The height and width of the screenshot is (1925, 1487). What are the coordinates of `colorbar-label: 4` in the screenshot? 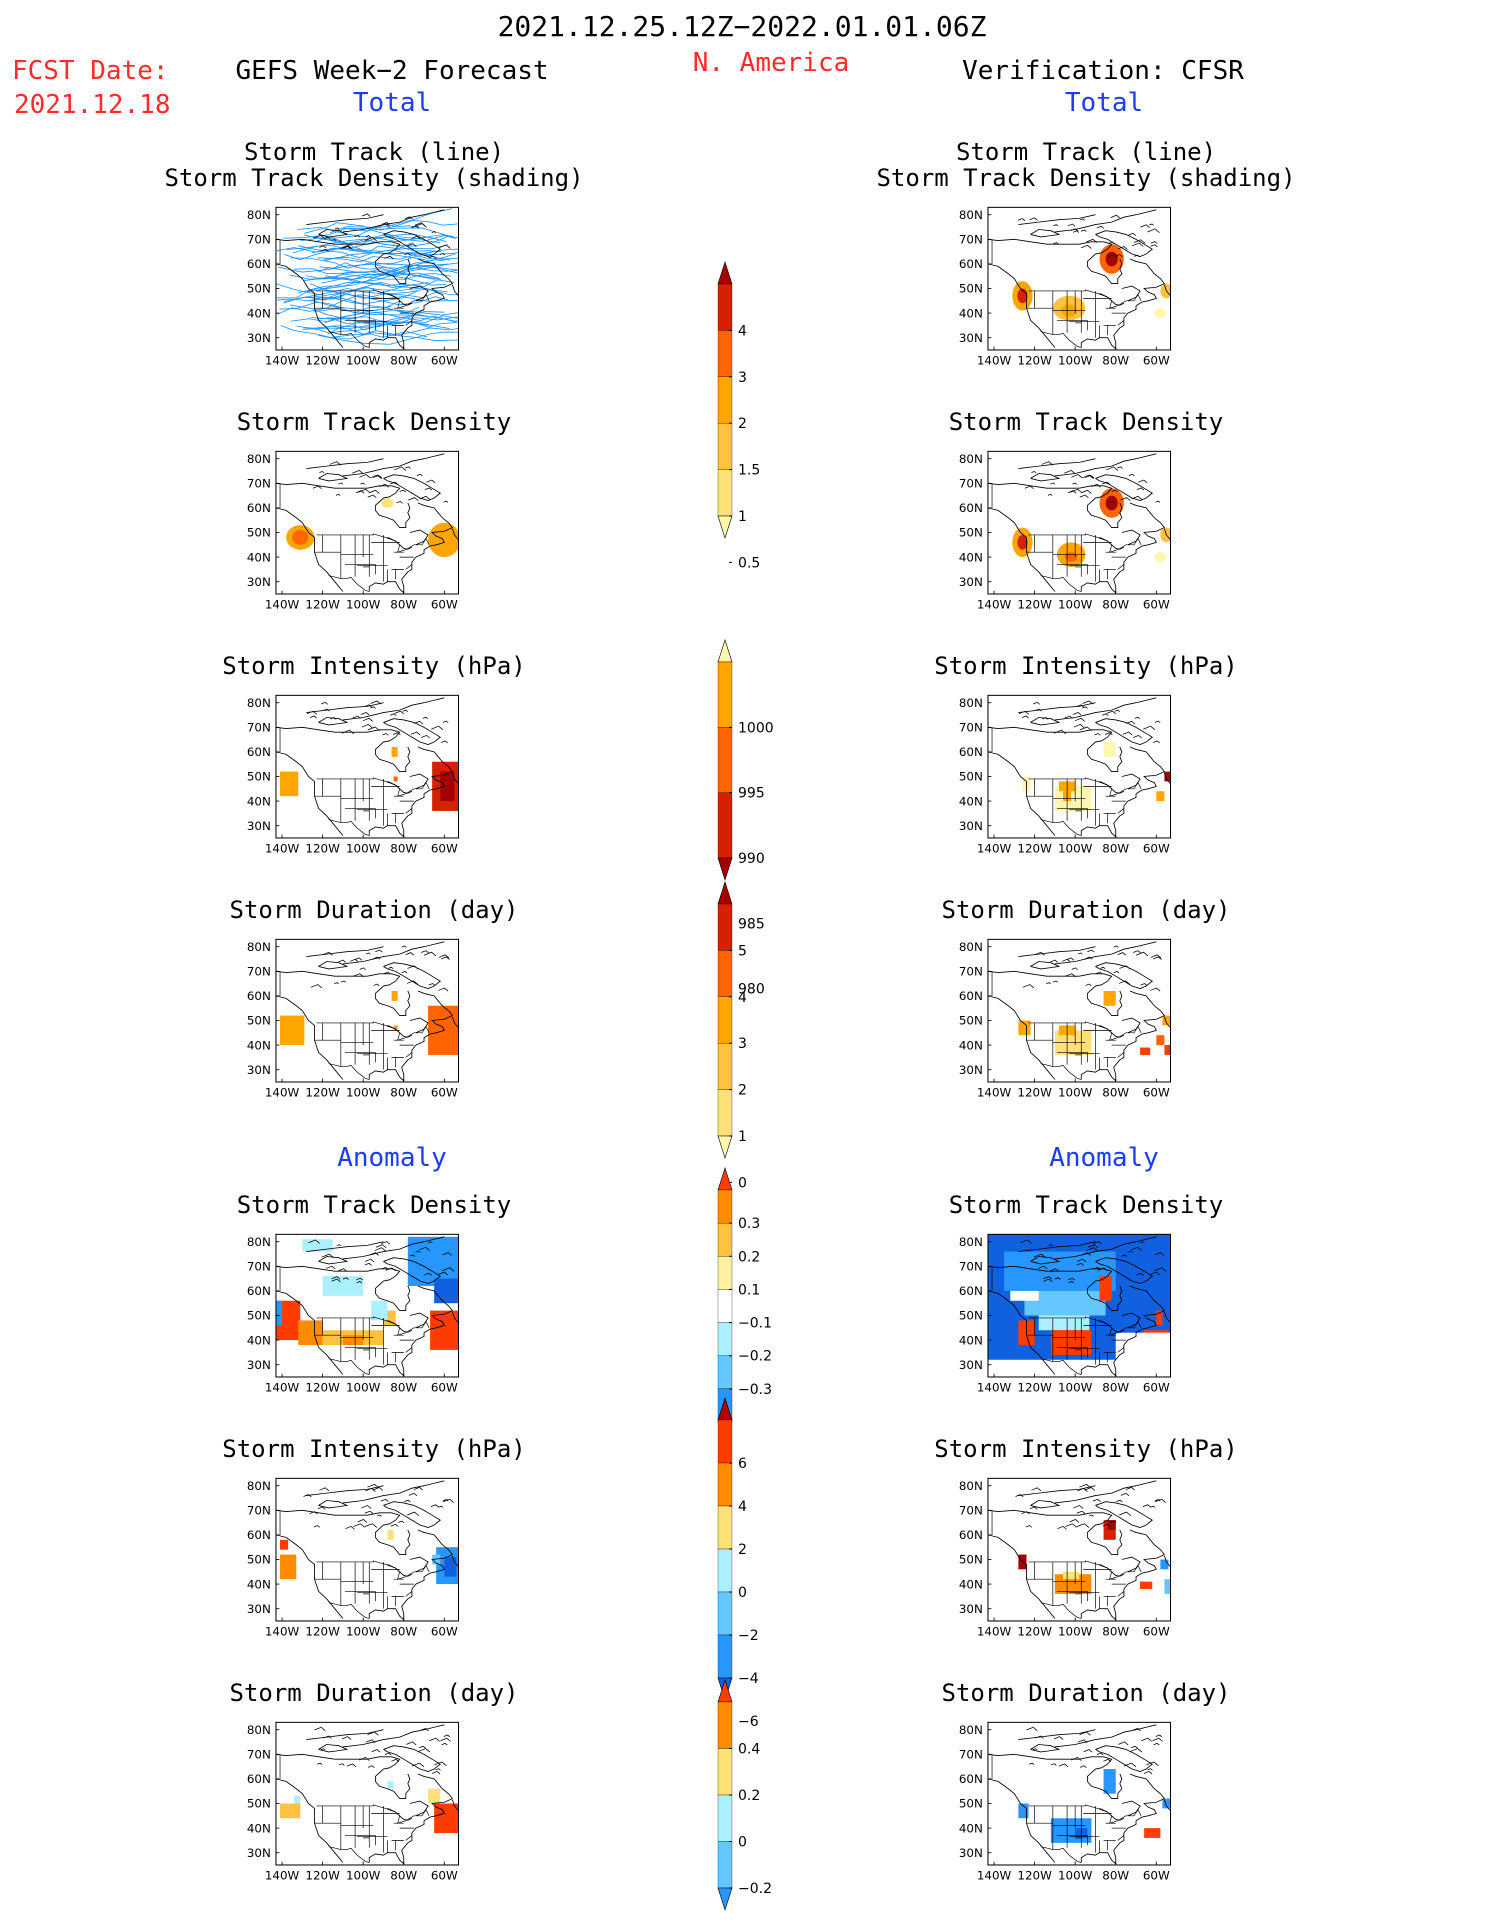 It's located at (742, 331).